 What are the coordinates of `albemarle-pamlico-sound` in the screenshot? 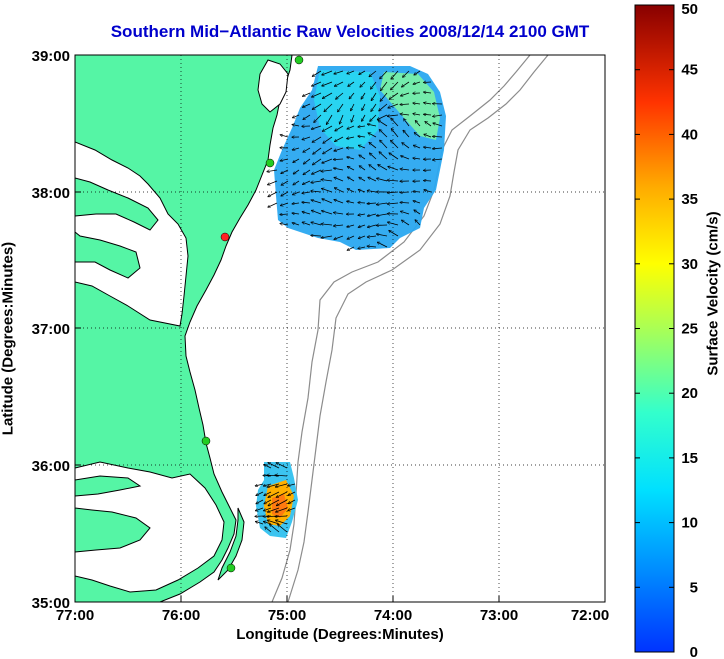 It's located at (150, 527).